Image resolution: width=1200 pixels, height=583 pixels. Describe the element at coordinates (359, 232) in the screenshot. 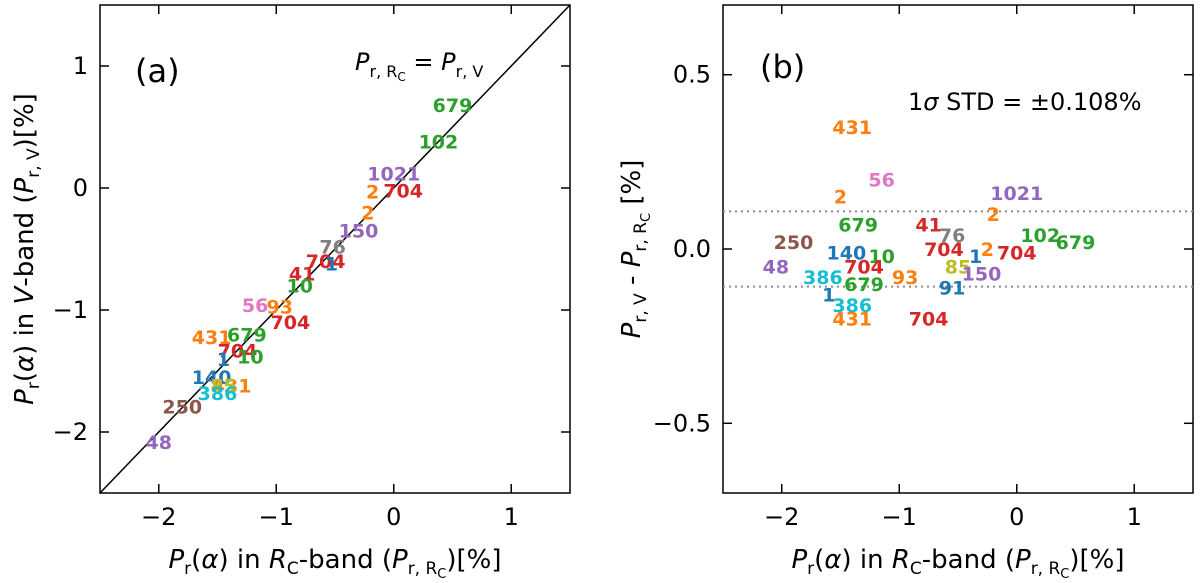

I see `a-data-point-150: 150` at that location.